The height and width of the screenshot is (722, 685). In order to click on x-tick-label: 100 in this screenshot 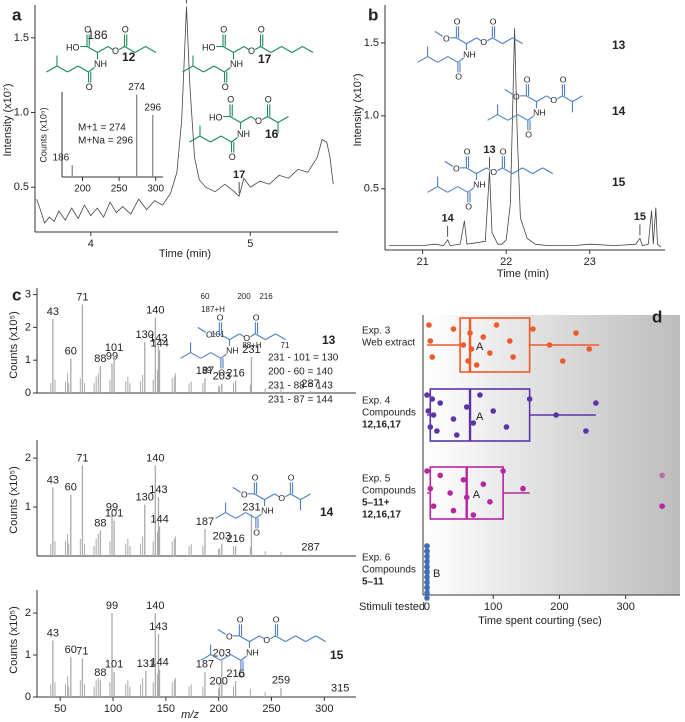, I will do `click(113, 709)`.